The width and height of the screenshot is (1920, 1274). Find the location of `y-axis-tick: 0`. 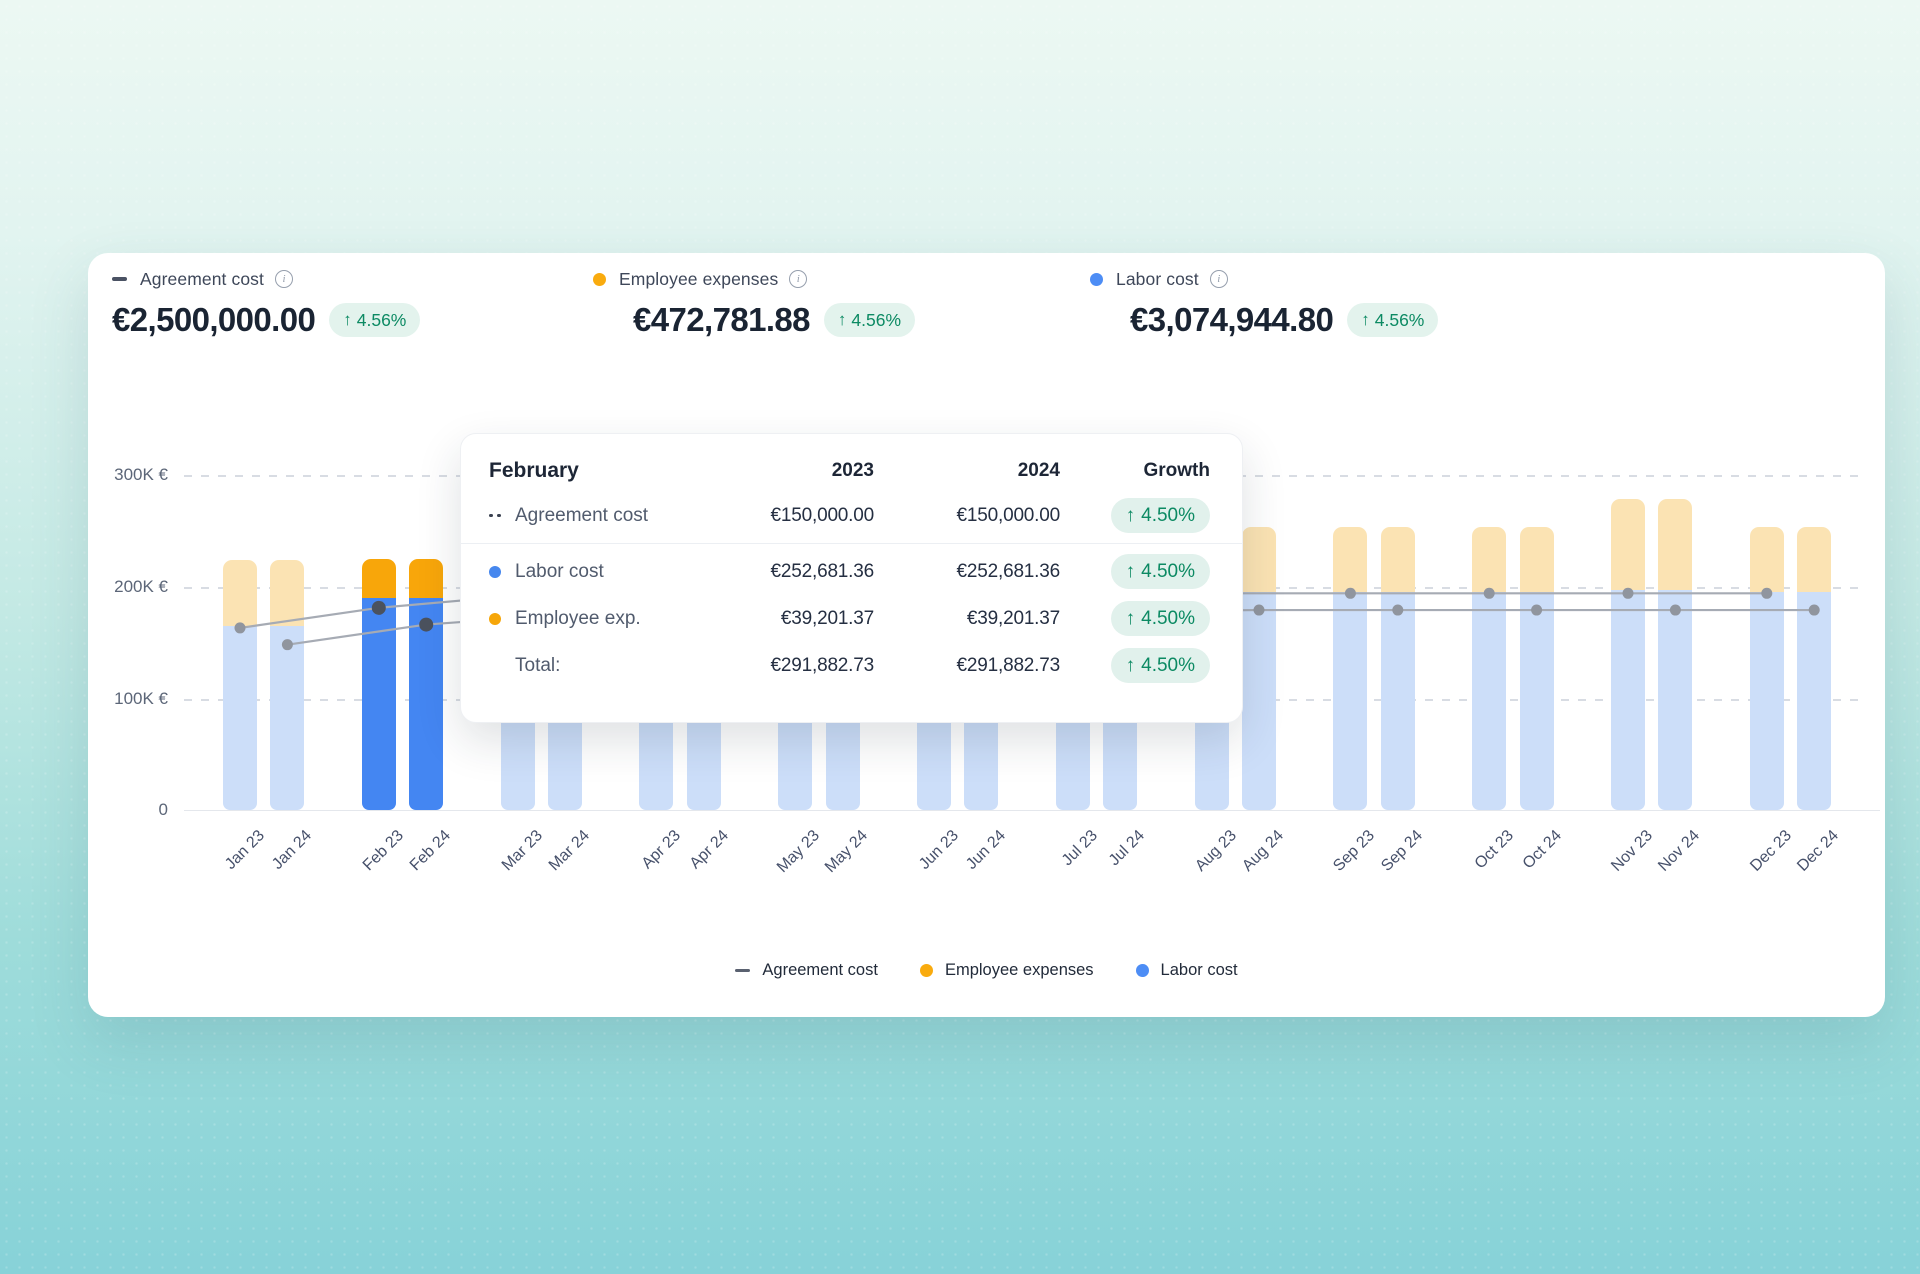

y-axis-tick: 0 is located at coordinates (163, 809).